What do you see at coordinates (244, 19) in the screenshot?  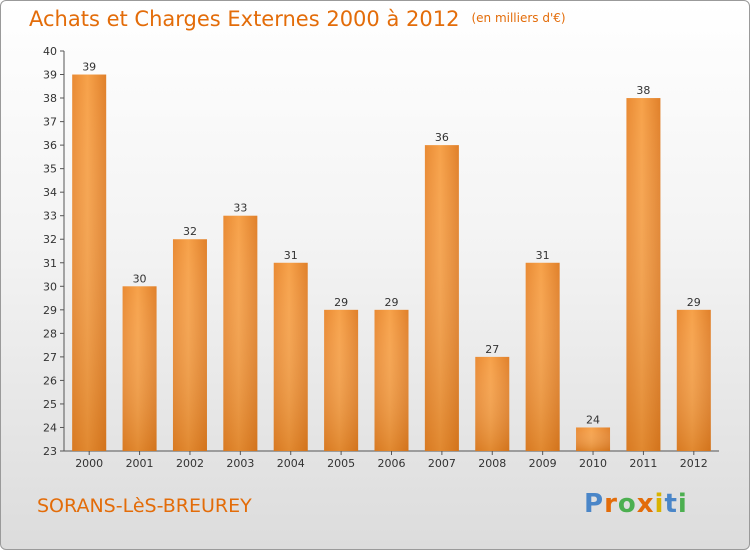 I see `chart-title-text: Achats et Charges Externes 2000 à 2012` at bounding box center [244, 19].